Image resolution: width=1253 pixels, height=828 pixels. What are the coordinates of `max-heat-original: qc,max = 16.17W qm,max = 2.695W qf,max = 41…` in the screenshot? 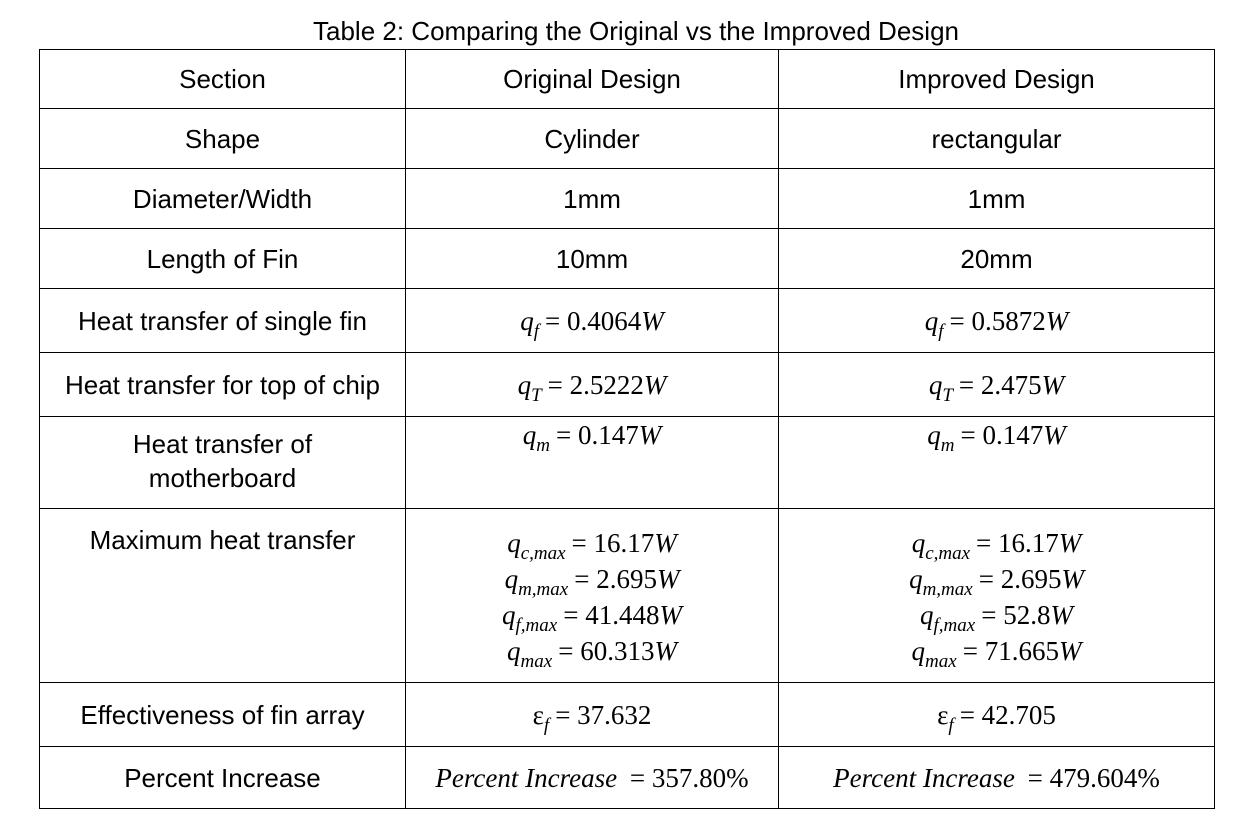 It's located at (592, 595).